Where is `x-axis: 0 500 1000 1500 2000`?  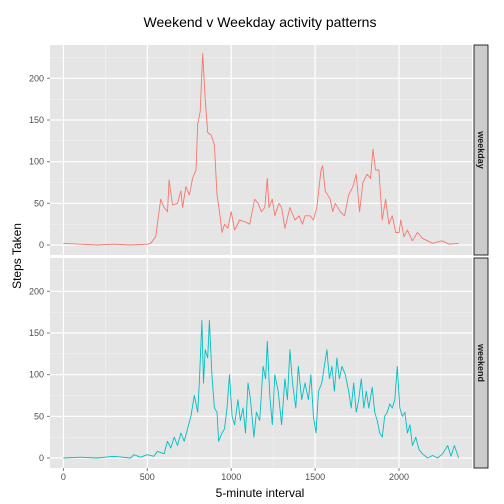
x-axis: 0 500 1000 1500 2000 is located at coordinates (235, 475).